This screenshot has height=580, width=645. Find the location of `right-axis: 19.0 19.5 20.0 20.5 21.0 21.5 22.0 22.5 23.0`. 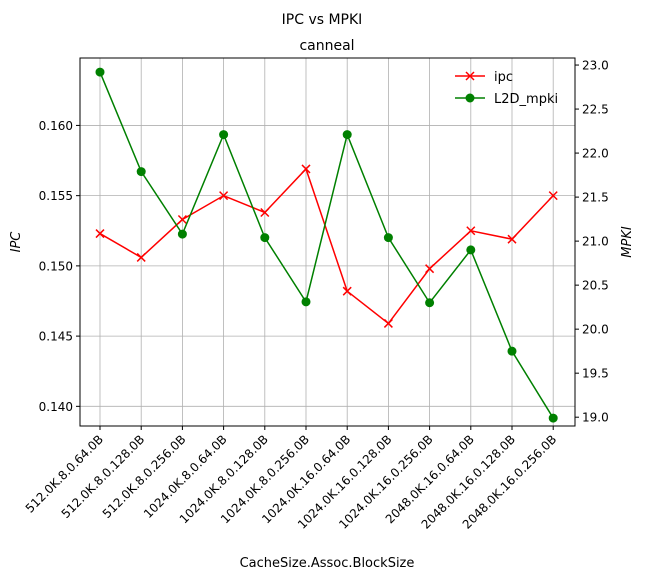

right-axis: 19.0 19.5 20.0 20.5 21.0 21.5 22.0 22.5 23.0 is located at coordinates (592, 242).